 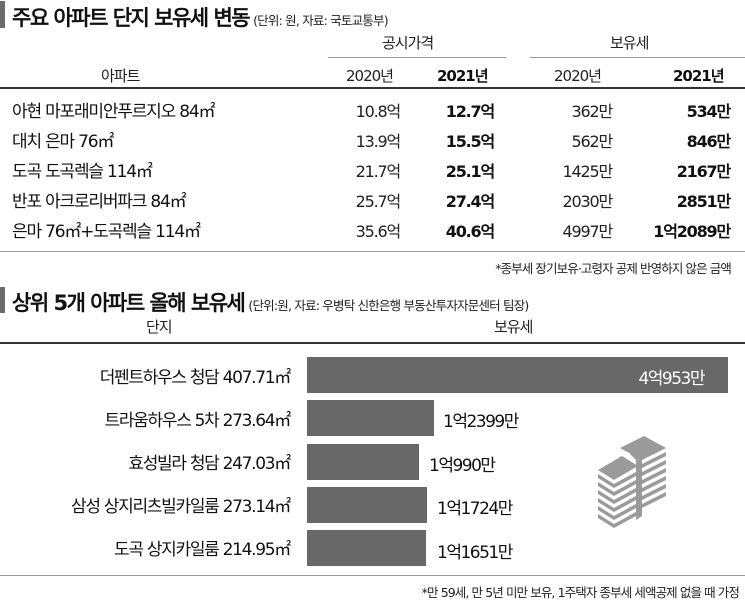 What do you see at coordinates (417, 57) in the screenshot?
I see `group-underline-assessed-price` at bounding box center [417, 57].